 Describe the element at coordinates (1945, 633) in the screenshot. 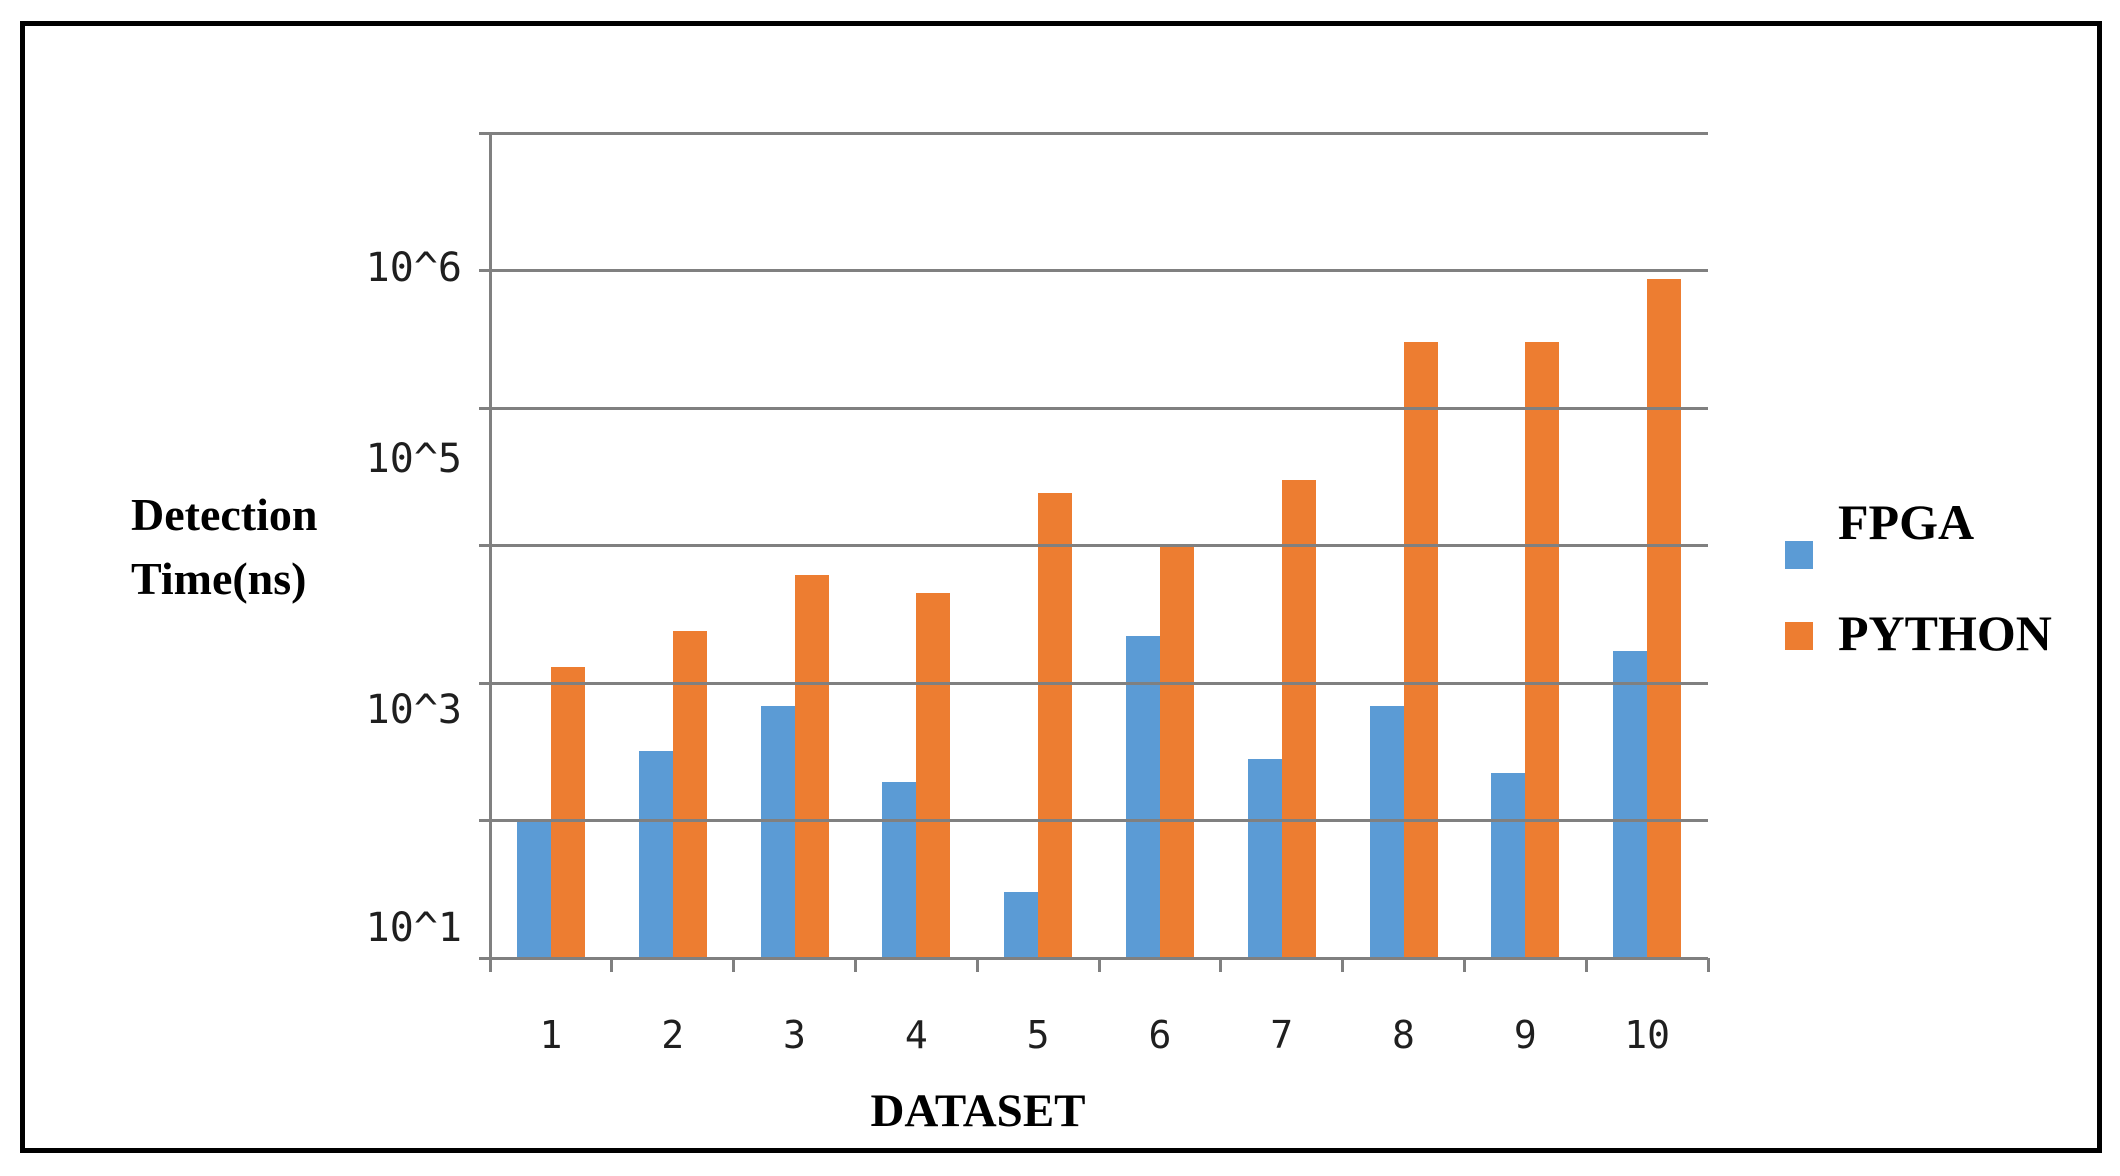

I see `legend-label-python: PYTHON` at that location.